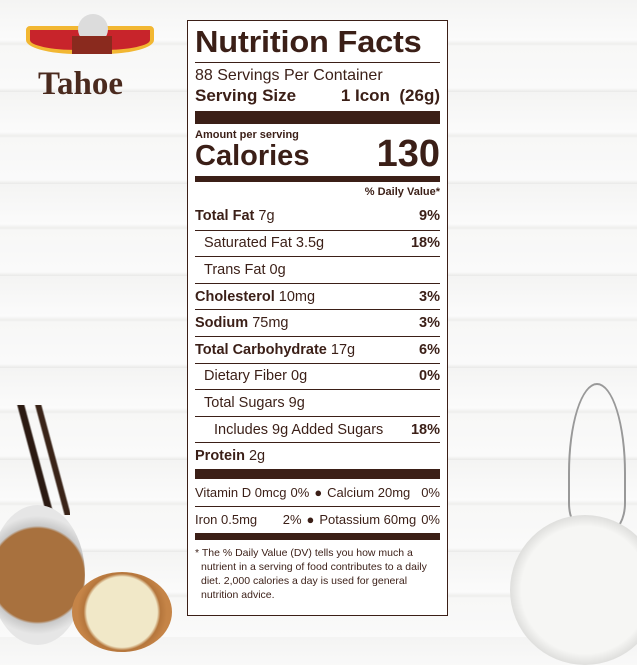  What do you see at coordinates (244, 402) in the screenshot?
I see `nutrient-name: Total Sugars` at bounding box center [244, 402].